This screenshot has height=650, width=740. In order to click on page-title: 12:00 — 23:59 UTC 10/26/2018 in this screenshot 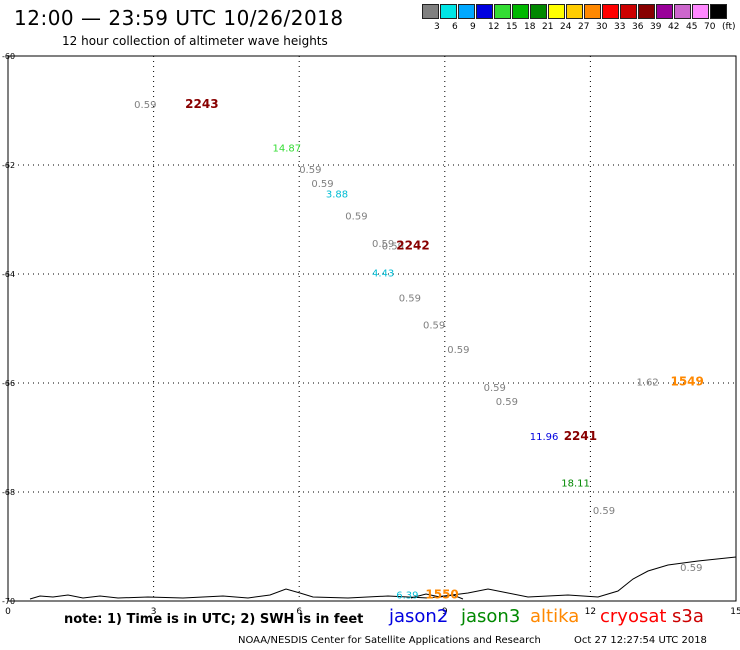, I will do `click(179, 18)`.